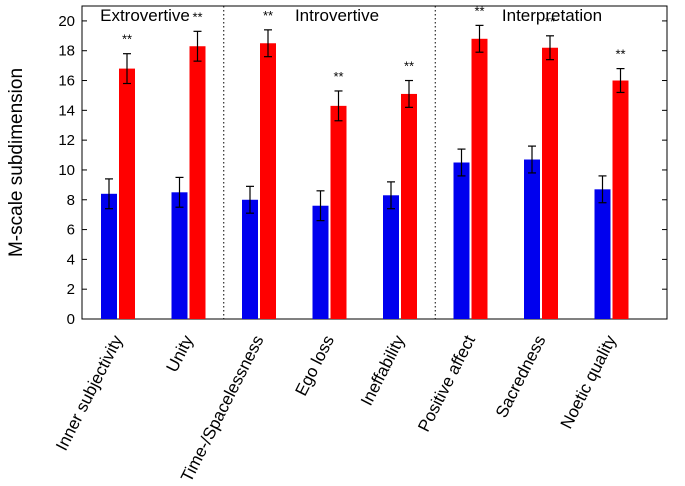 This screenshot has height=486, width=685. I want to click on group-label: Extrovertive, so click(145, 15).